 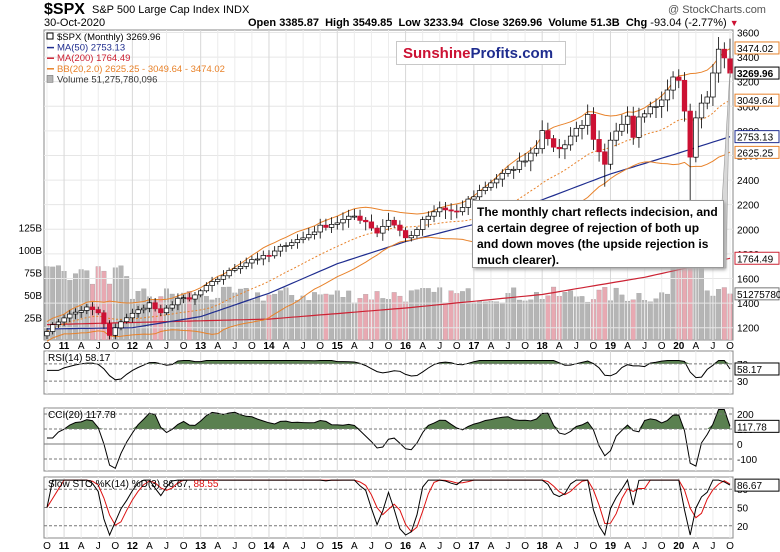 I want to click on legend-swatch, so click(x=50, y=79).